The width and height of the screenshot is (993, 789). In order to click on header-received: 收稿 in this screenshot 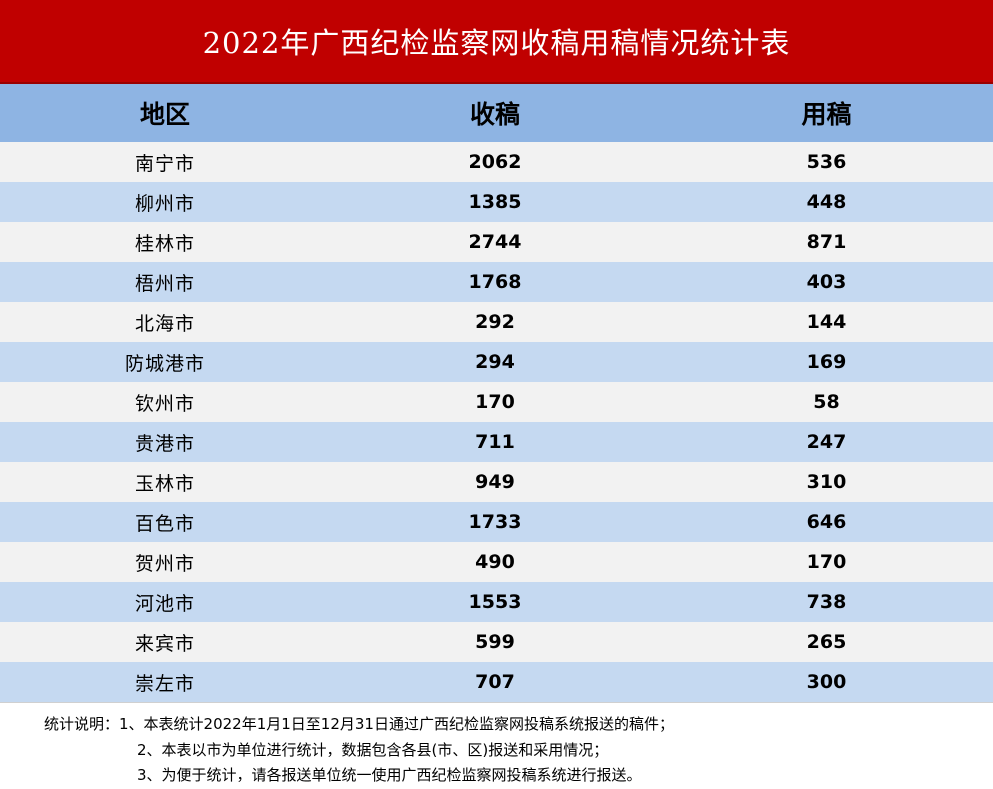, I will do `click(494, 114)`.